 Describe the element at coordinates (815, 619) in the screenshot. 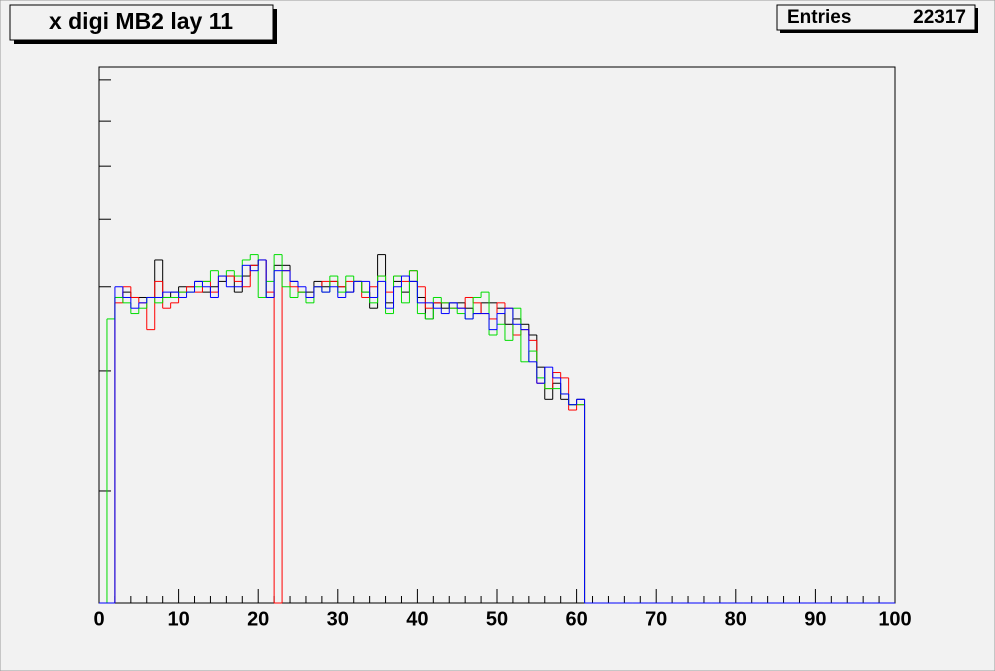

I see `x-tick-label: 90` at that location.